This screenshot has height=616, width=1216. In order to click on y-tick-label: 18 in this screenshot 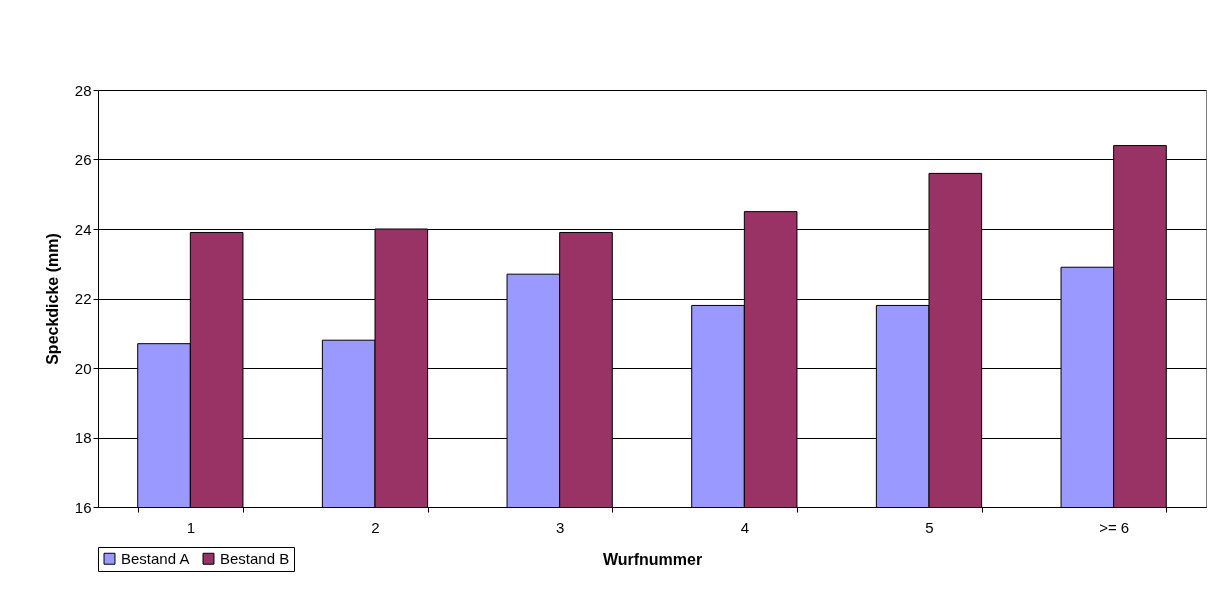, I will do `click(83, 437)`.